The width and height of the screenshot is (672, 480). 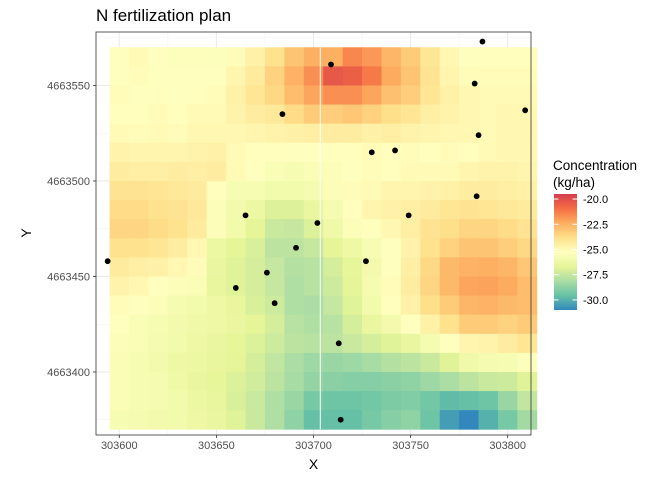 What do you see at coordinates (581, 250) in the screenshot?
I see `legend-ticks: -20.0 -22.5 -25.0 -27.5 -30.0` at bounding box center [581, 250].